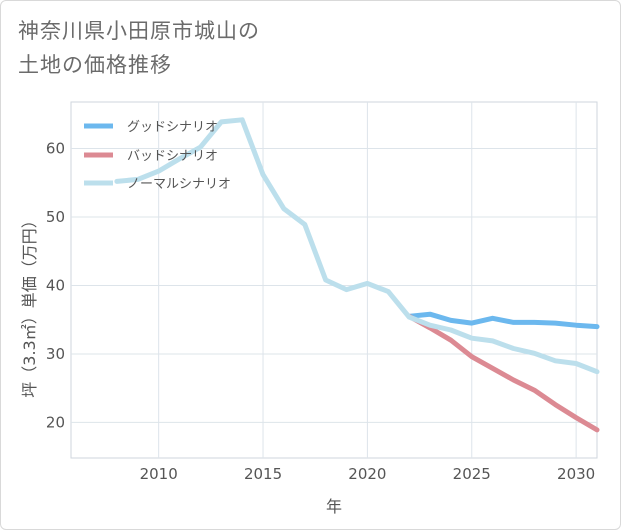 The width and height of the screenshot is (621, 530). Describe the element at coordinates (472, 474) in the screenshot. I see `x-tick-label: 2025` at that location.